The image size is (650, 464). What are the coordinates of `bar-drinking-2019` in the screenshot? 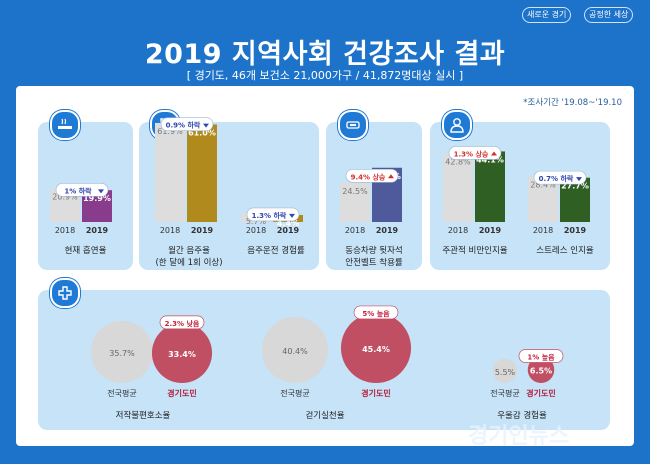 It's located at (202, 173).